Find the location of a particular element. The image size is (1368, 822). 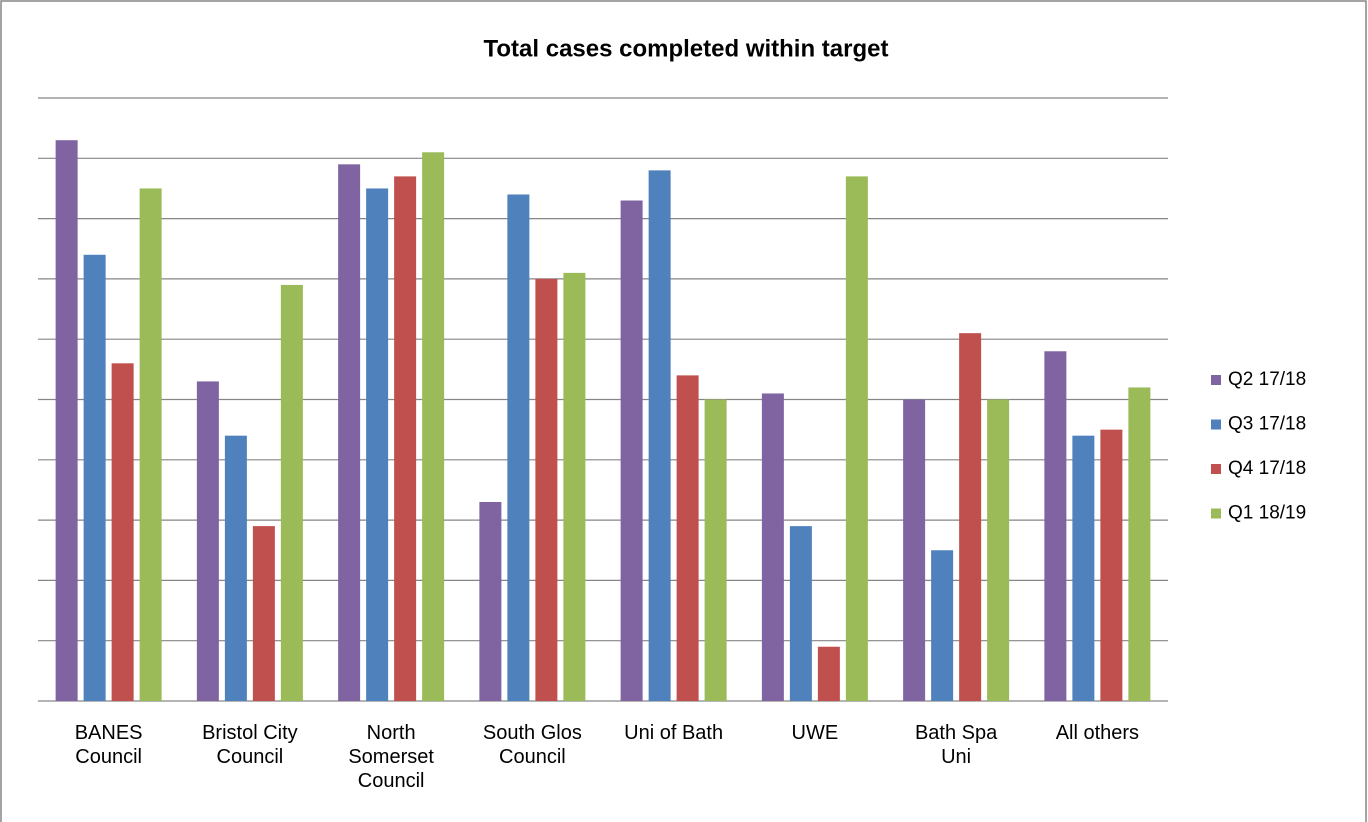

x-tick-label: Bristol City Council is located at coordinates (250, 745).